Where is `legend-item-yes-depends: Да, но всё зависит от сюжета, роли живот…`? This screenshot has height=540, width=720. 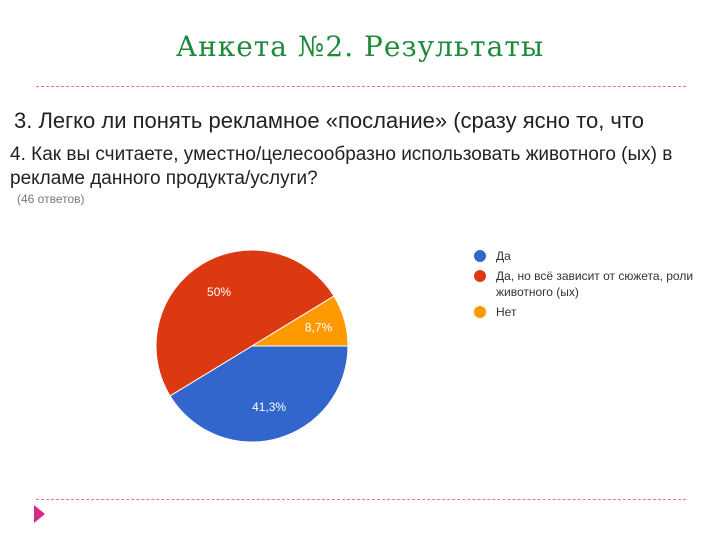
legend-item-yes-depends: Да, но всё зависит от сюжета, роли живот… is located at coordinates (594, 284).